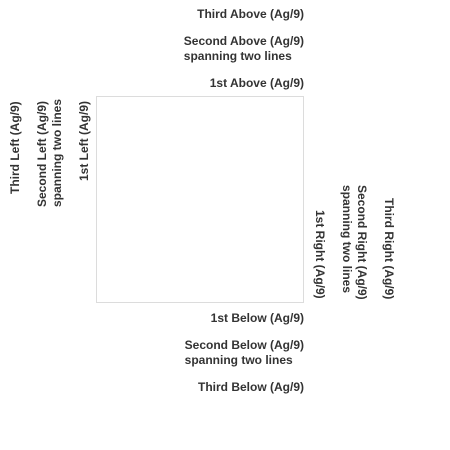  What do you see at coordinates (244, 345) in the screenshot?
I see `second-below-text-line1: Second Below (Ag/9)` at bounding box center [244, 345].